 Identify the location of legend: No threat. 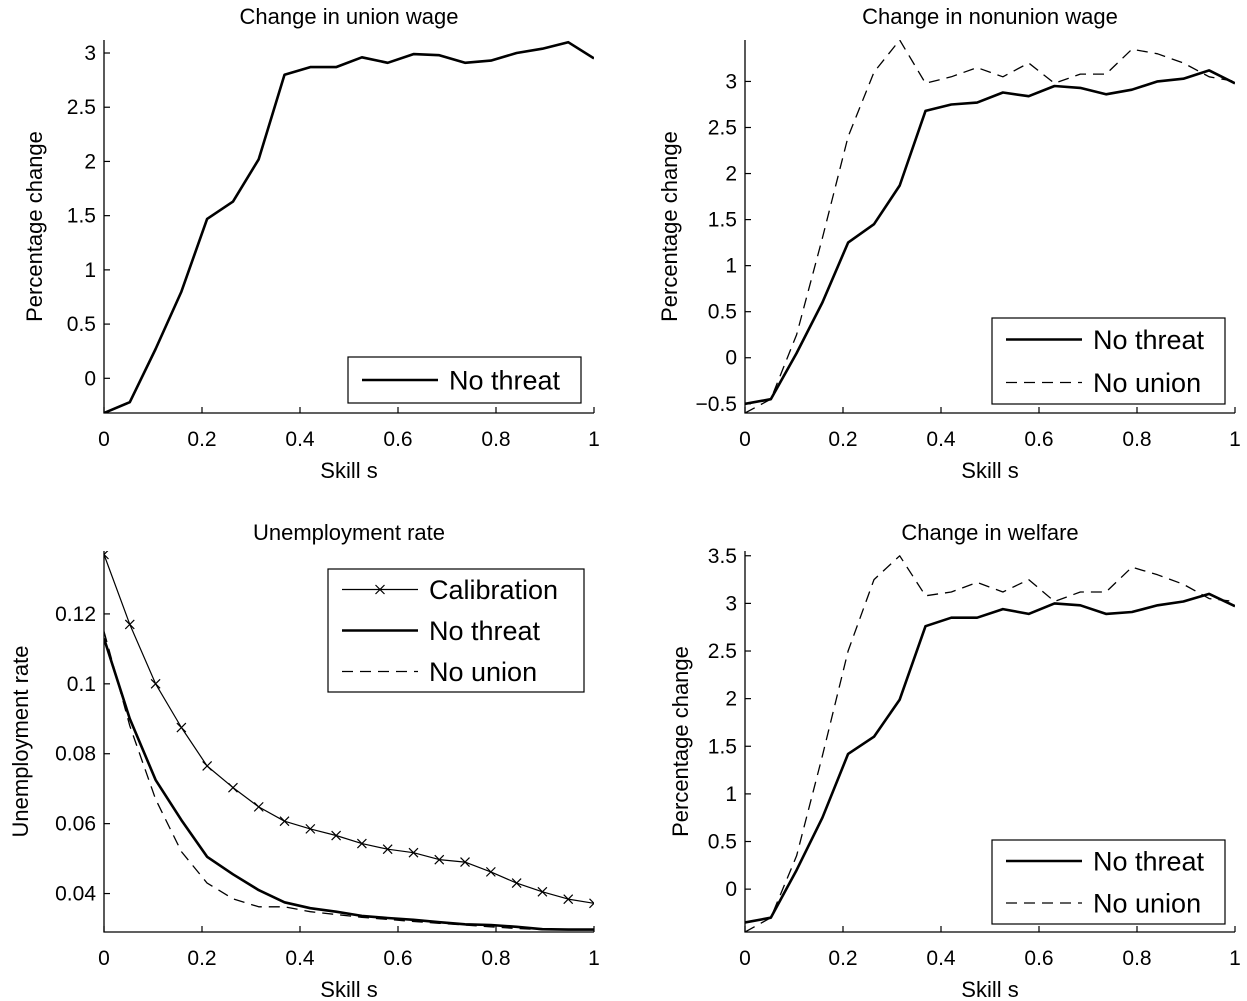
(464, 380).